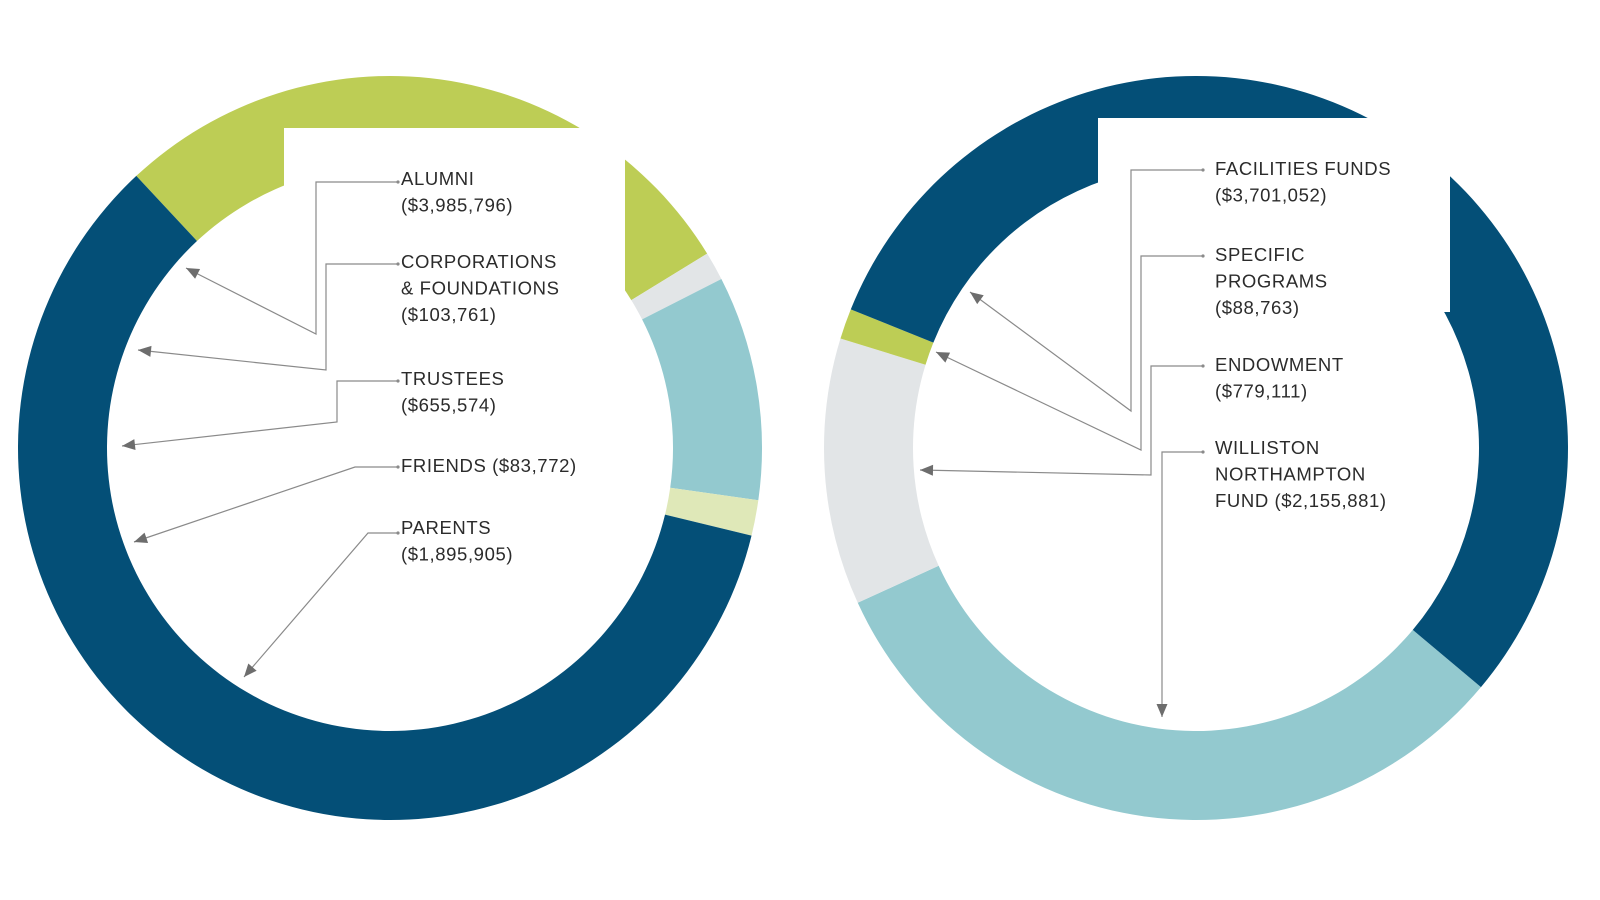 Image resolution: width=1600 pixels, height=900 pixels. What do you see at coordinates (479, 261) in the screenshot?
I see `label-line: CORPORATIONS` at bounding box center [479, 261].